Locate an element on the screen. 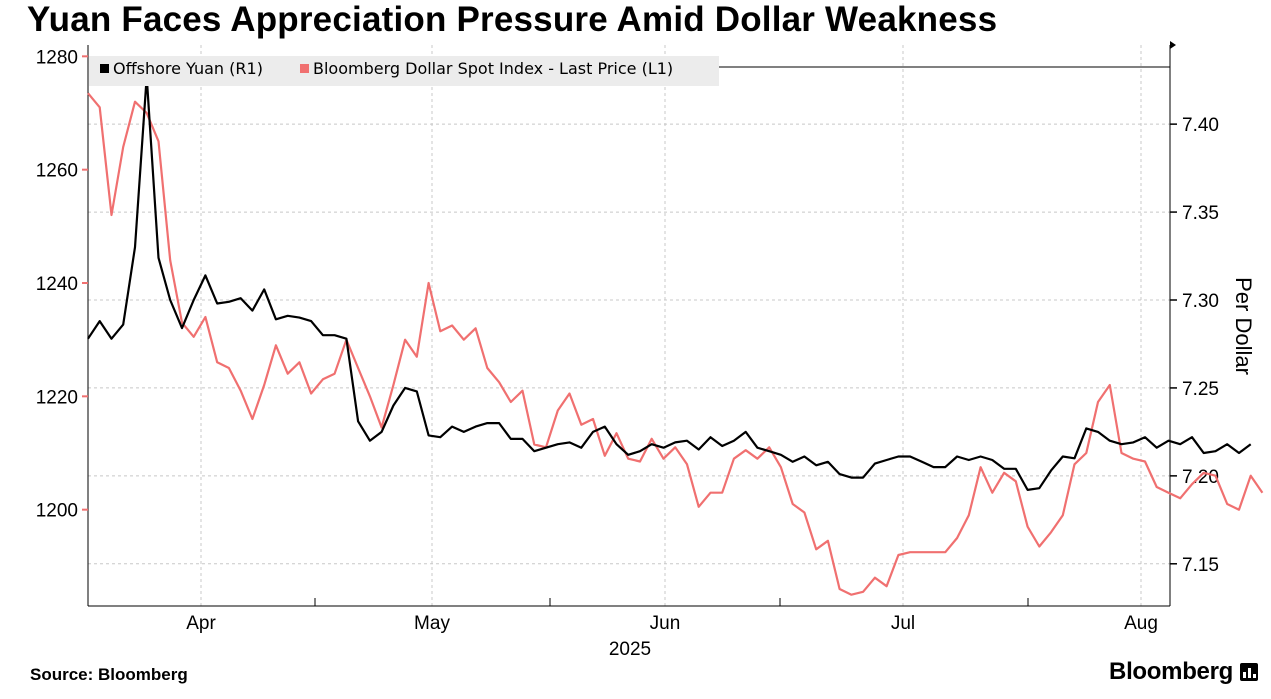 The width and height of the screenshot is (1271, 699). right-tick-label: 7.15 is located at coordinates (1200, 565).